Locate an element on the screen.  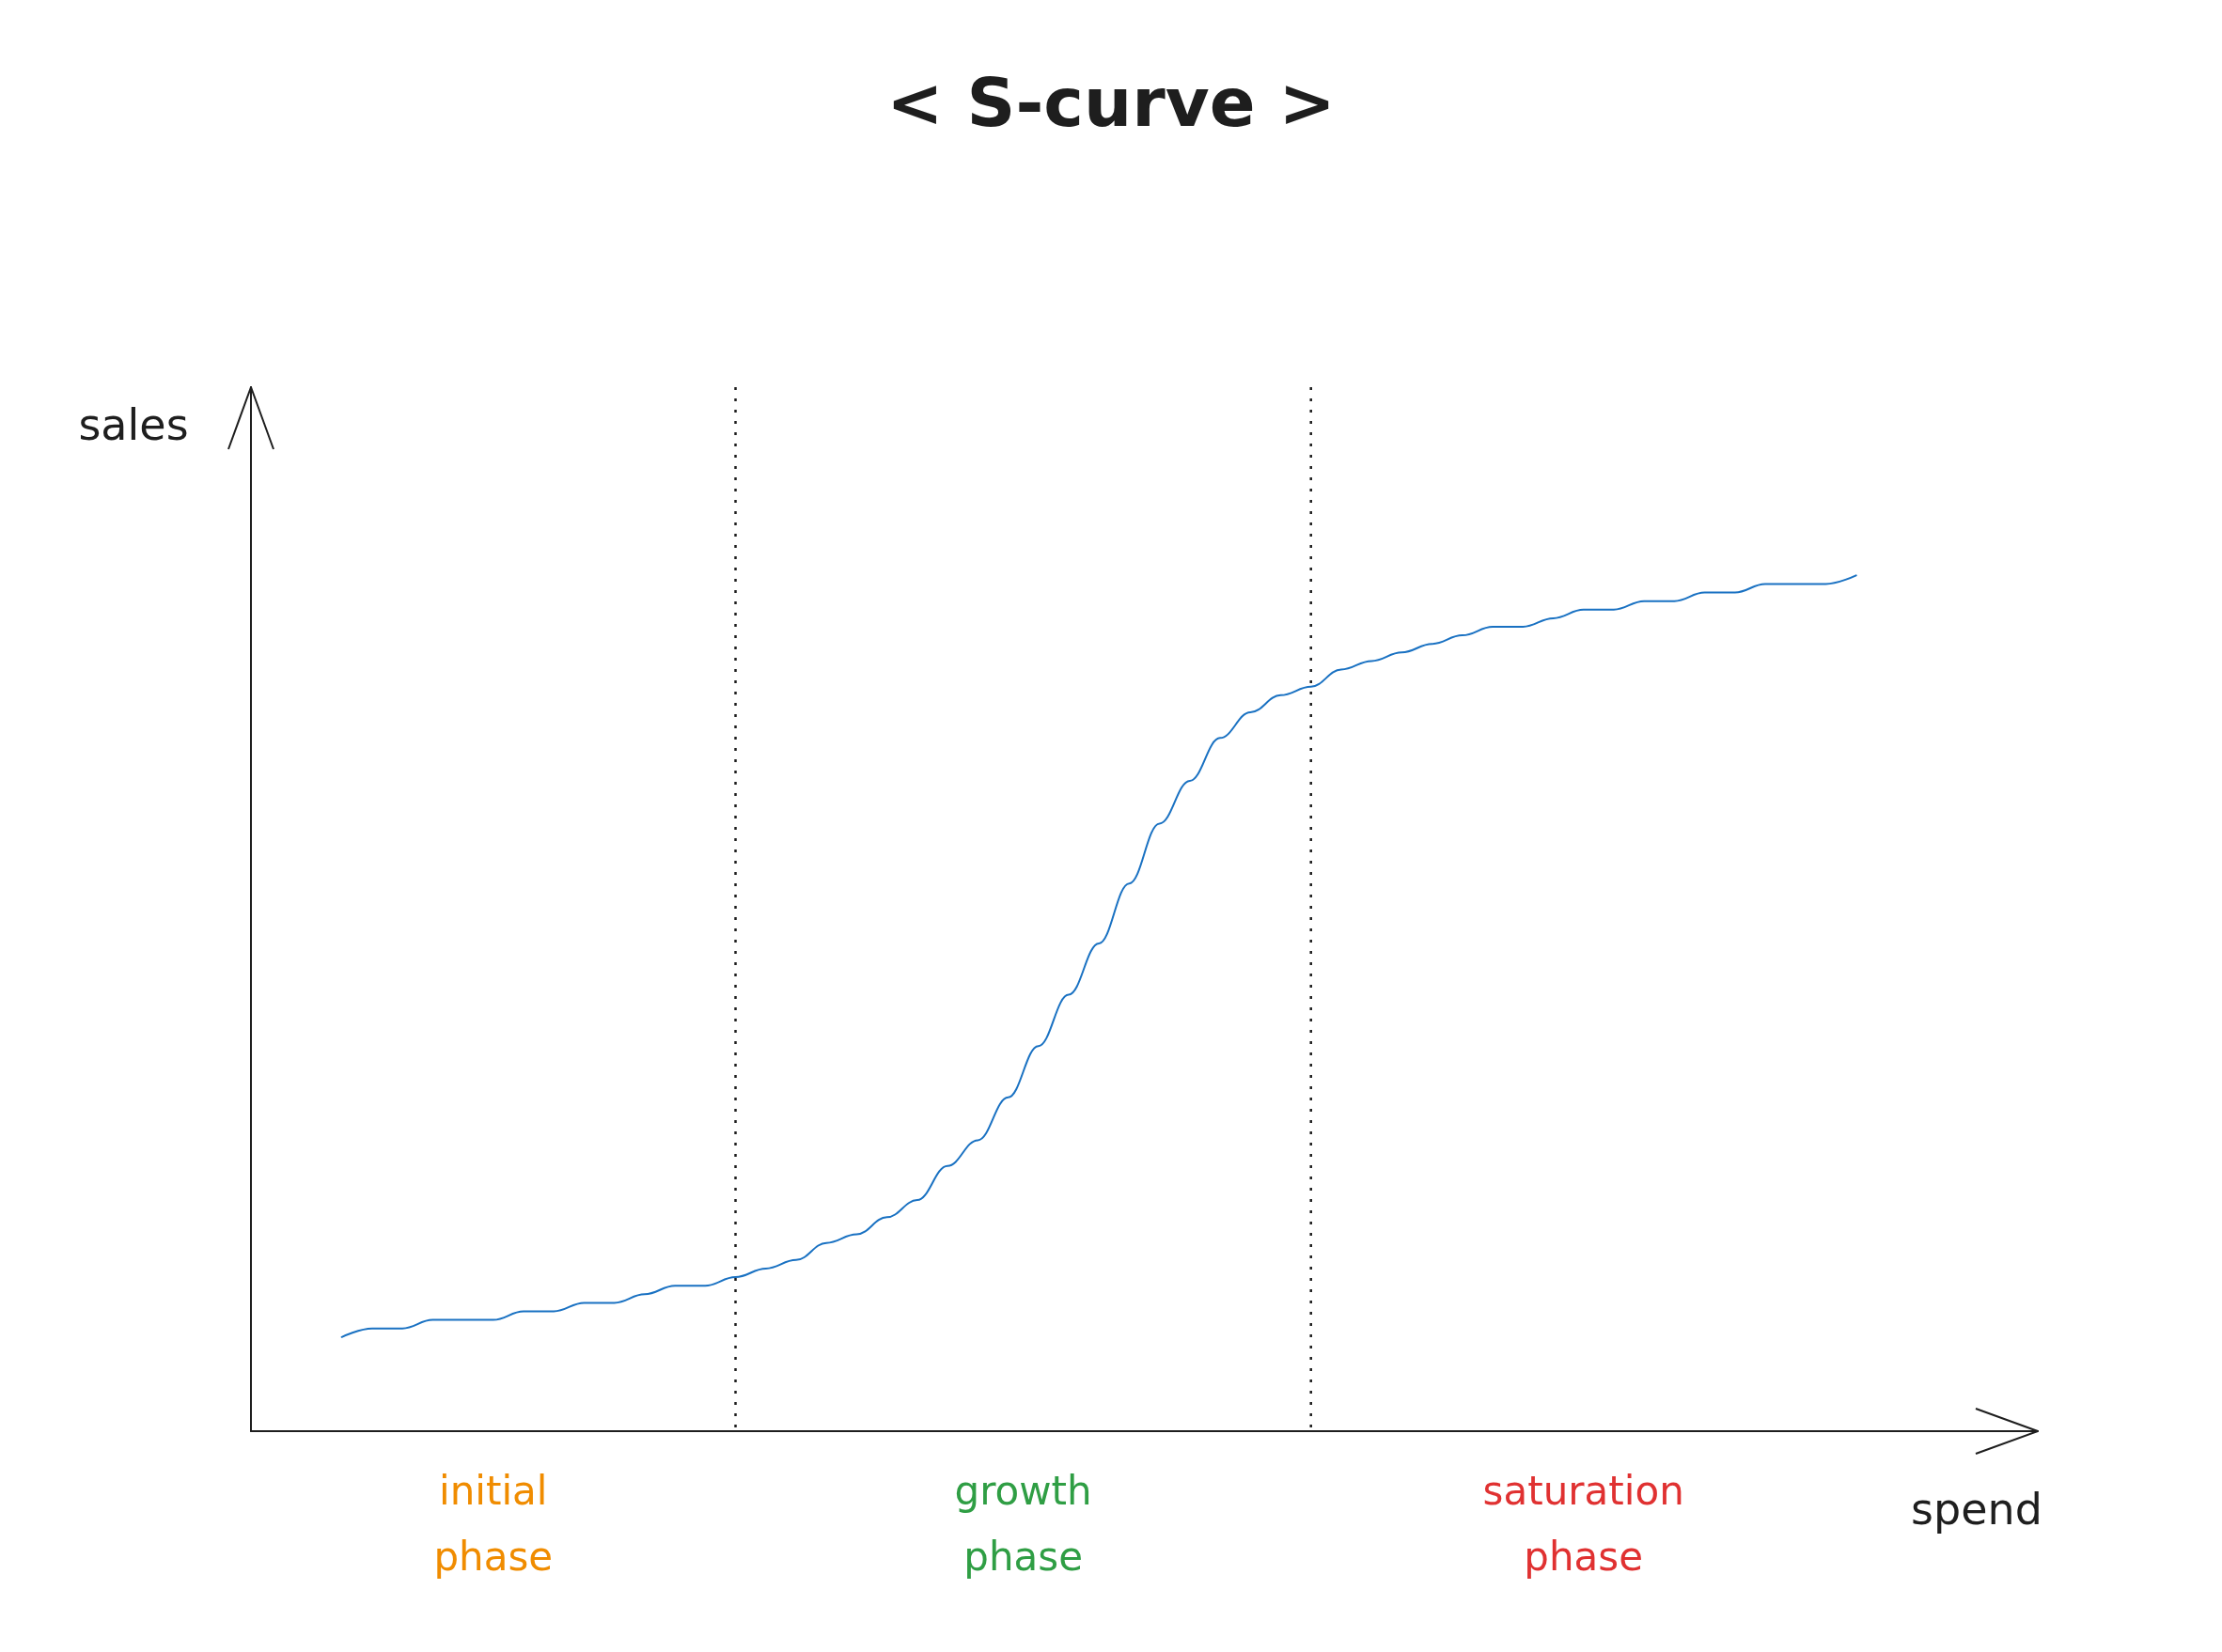
chart-title: < S-curve > is located at coordinates (1111, 102).